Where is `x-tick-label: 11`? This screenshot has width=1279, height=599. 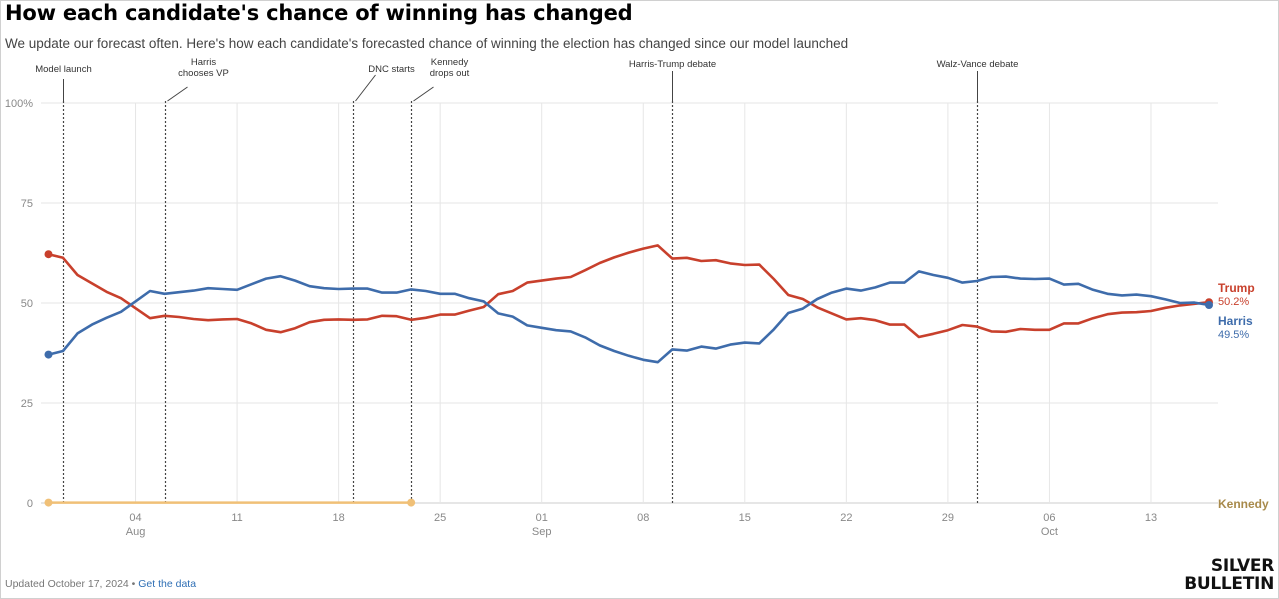 x-tick-label: 11 is located at coordinates (236, 518).